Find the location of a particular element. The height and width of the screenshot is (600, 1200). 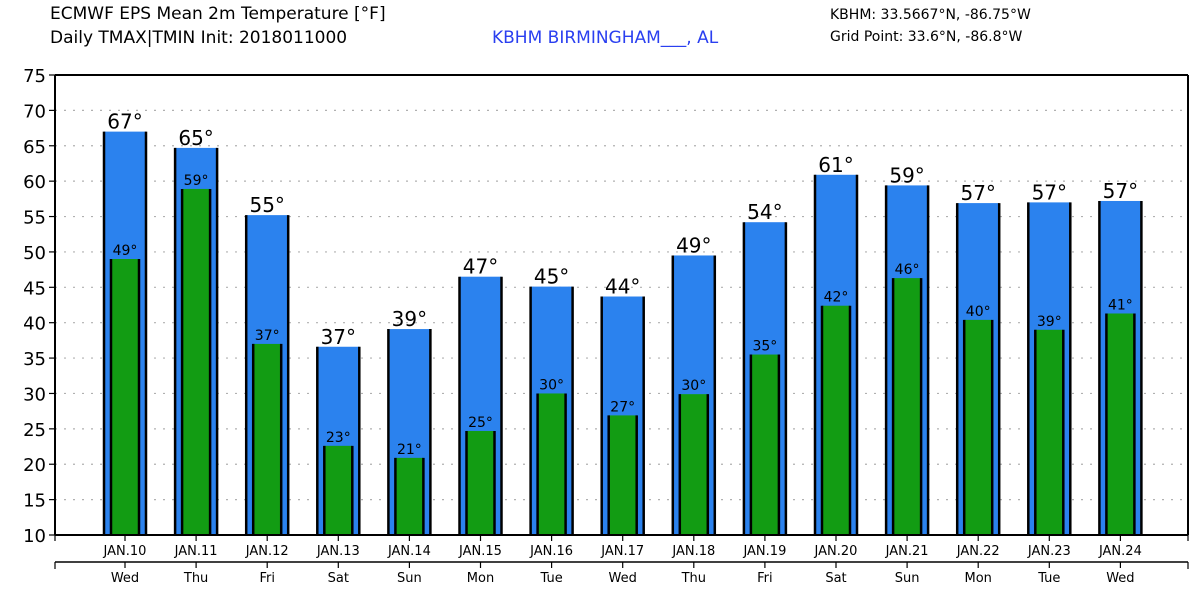

tmax-value-label: 45° is located at coordinates (551, 277).